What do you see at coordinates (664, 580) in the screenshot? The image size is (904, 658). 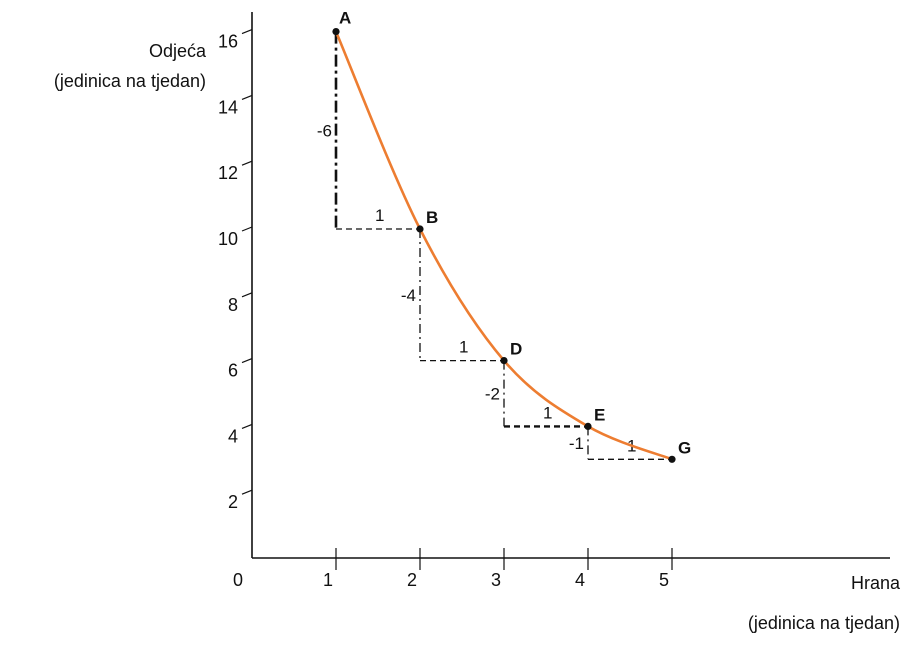 I see `x-tick-label: 5` at bounding box center [664, 580].